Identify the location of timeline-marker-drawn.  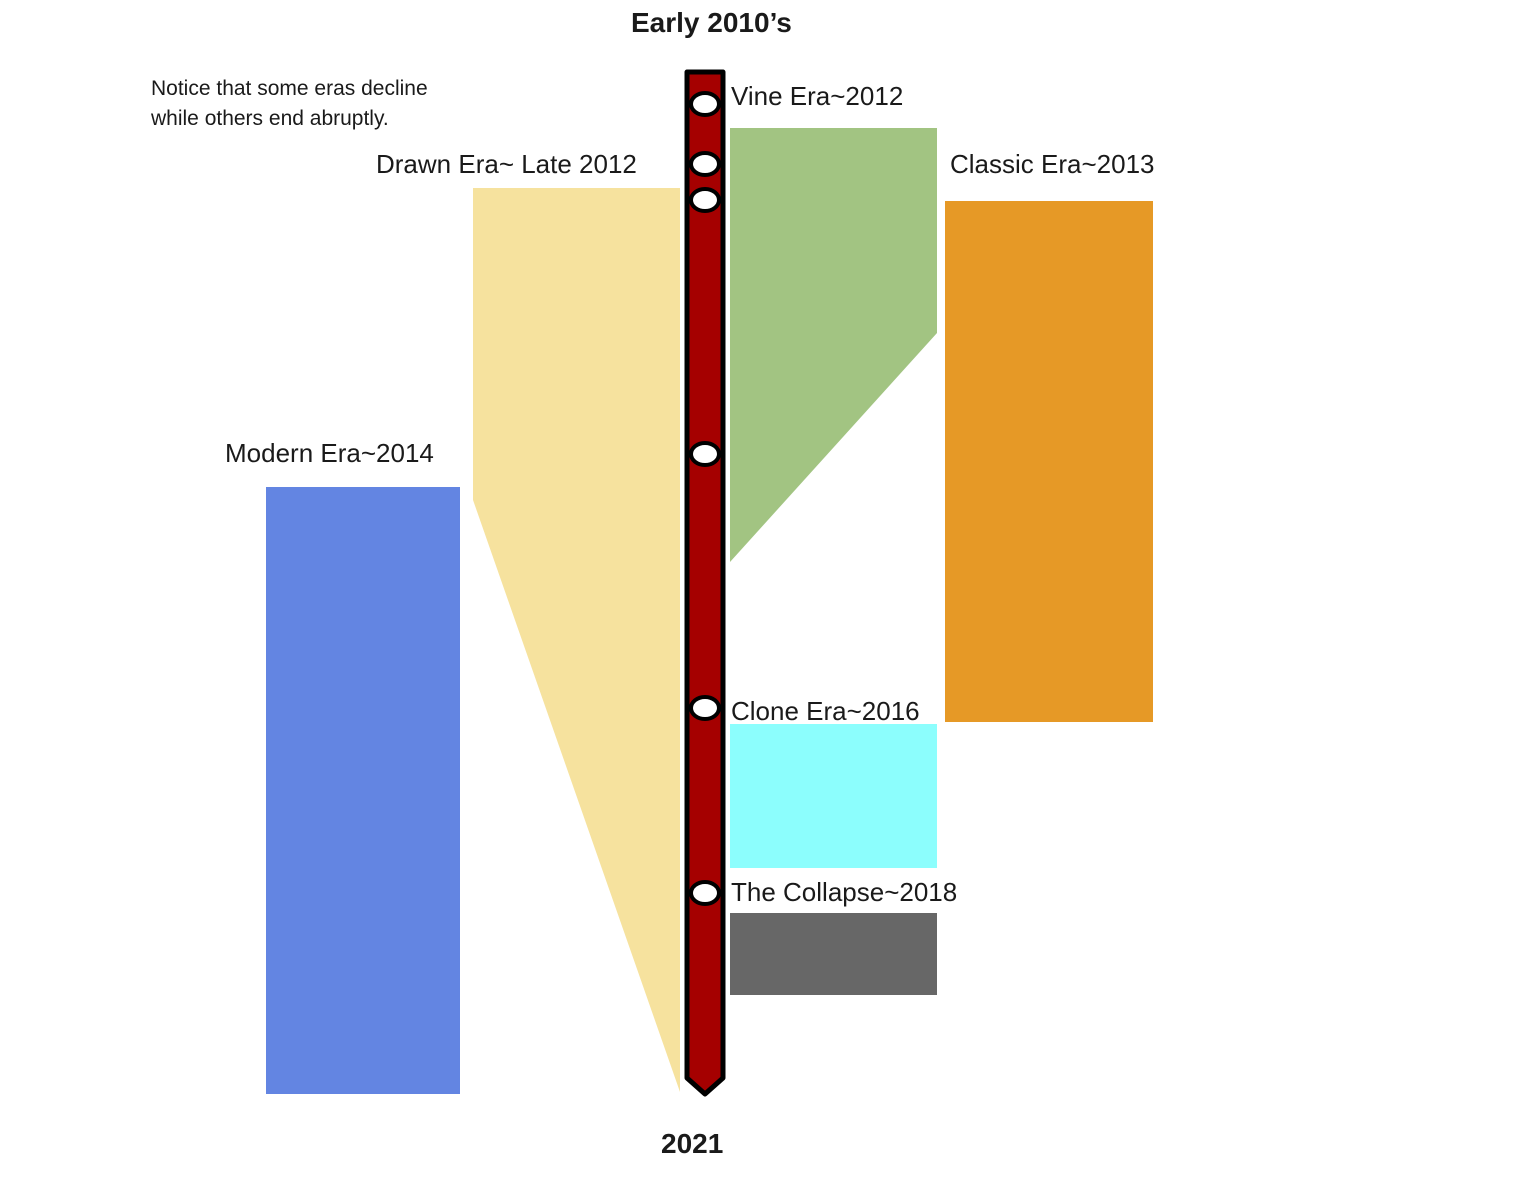
(705, 164).